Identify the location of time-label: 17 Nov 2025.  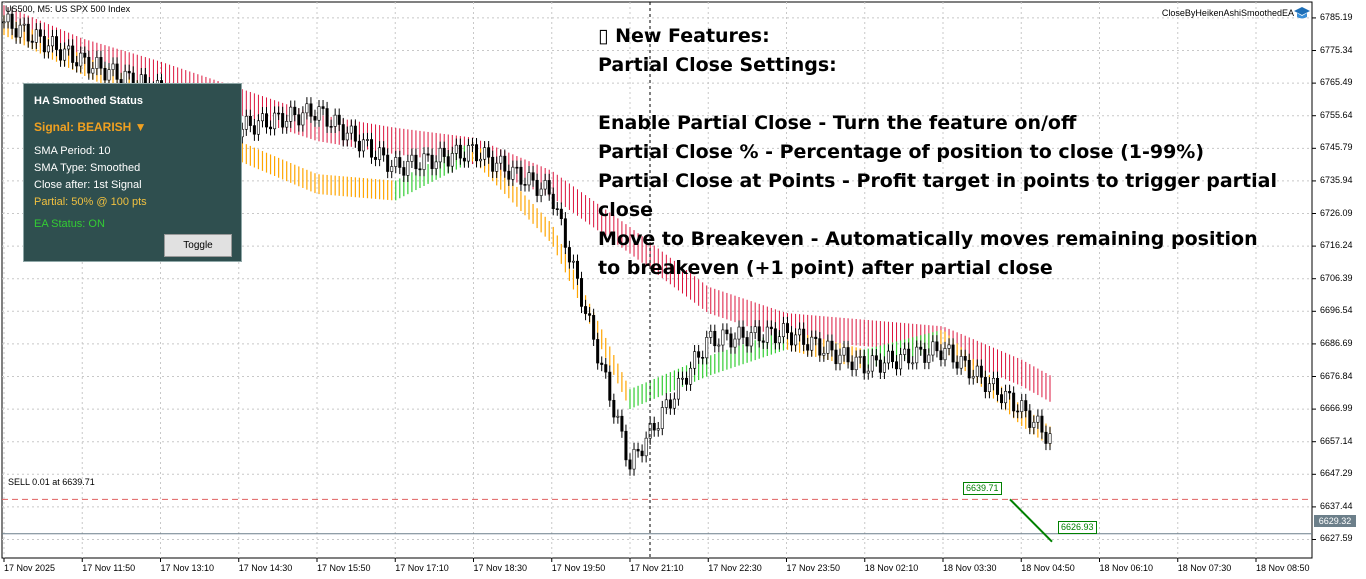
(30, 568).